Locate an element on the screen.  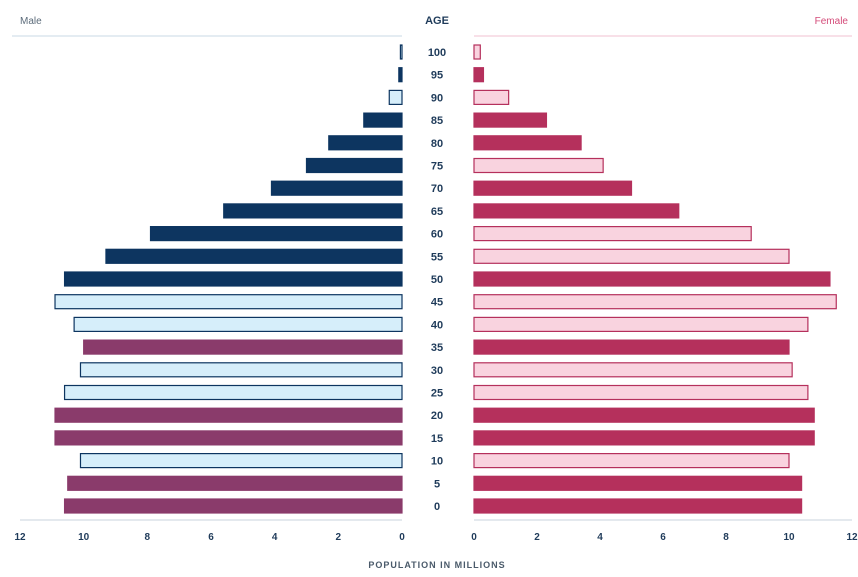
age-label-90: 90 is located at coordinates (437, 98).